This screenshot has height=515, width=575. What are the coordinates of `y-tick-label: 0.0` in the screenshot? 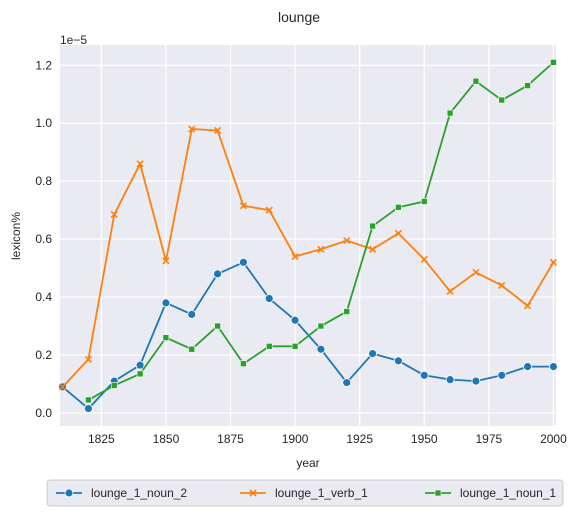 It's located at (43, 413).